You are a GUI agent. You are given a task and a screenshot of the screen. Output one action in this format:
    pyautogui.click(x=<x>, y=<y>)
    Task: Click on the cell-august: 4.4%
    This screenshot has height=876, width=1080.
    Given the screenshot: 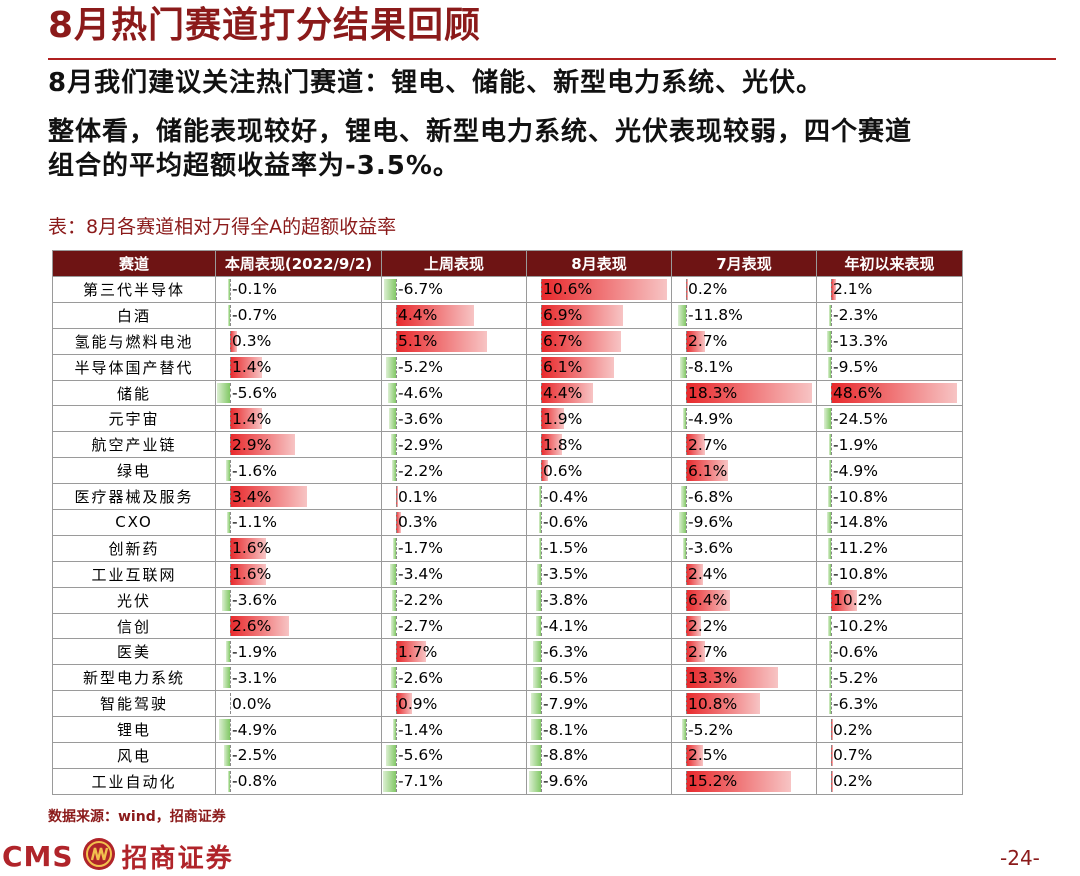 What is the action you would take?
    pyautogui.click(x=599, y=393)
    